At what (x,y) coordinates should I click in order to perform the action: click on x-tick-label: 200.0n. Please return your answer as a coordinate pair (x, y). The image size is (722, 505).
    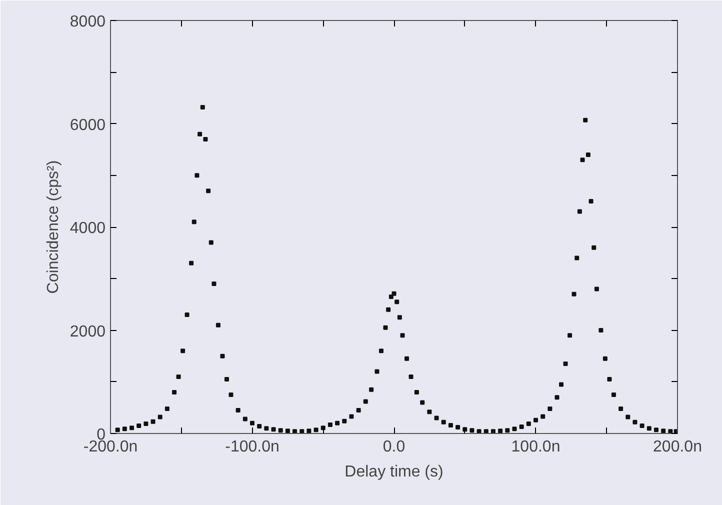
    Looking at the image, I should click on (677, 447).